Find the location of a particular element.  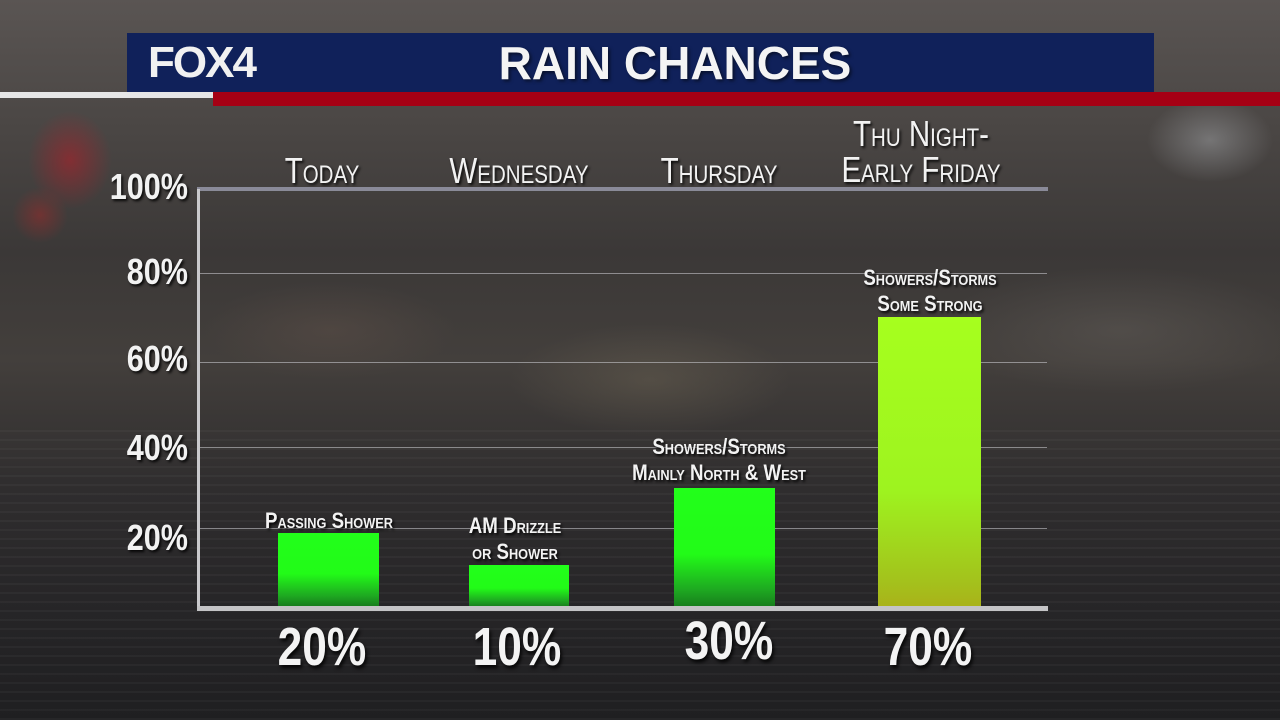

bar-note-line: Passing Shower is located at coordinates (329, 520).